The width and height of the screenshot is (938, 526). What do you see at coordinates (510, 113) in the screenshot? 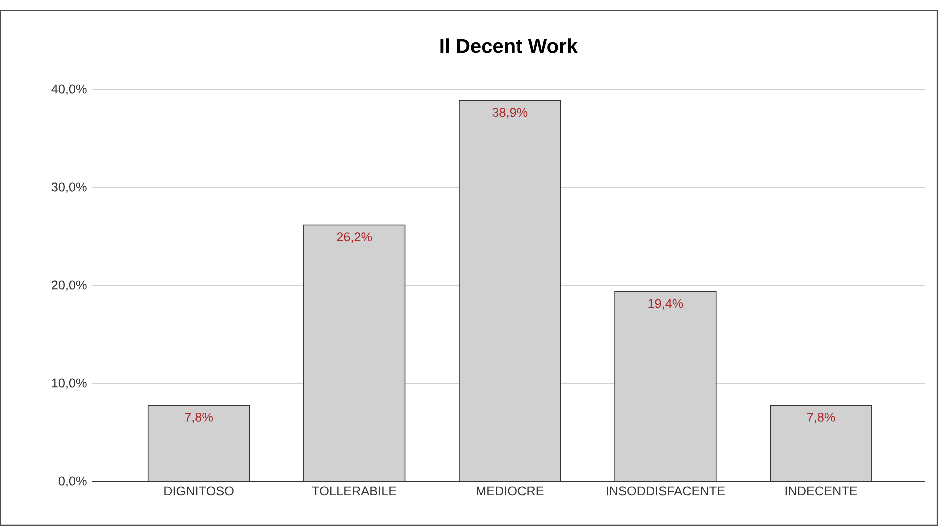
I see `data-label: 38,9%` at bounding box center [510, 113].